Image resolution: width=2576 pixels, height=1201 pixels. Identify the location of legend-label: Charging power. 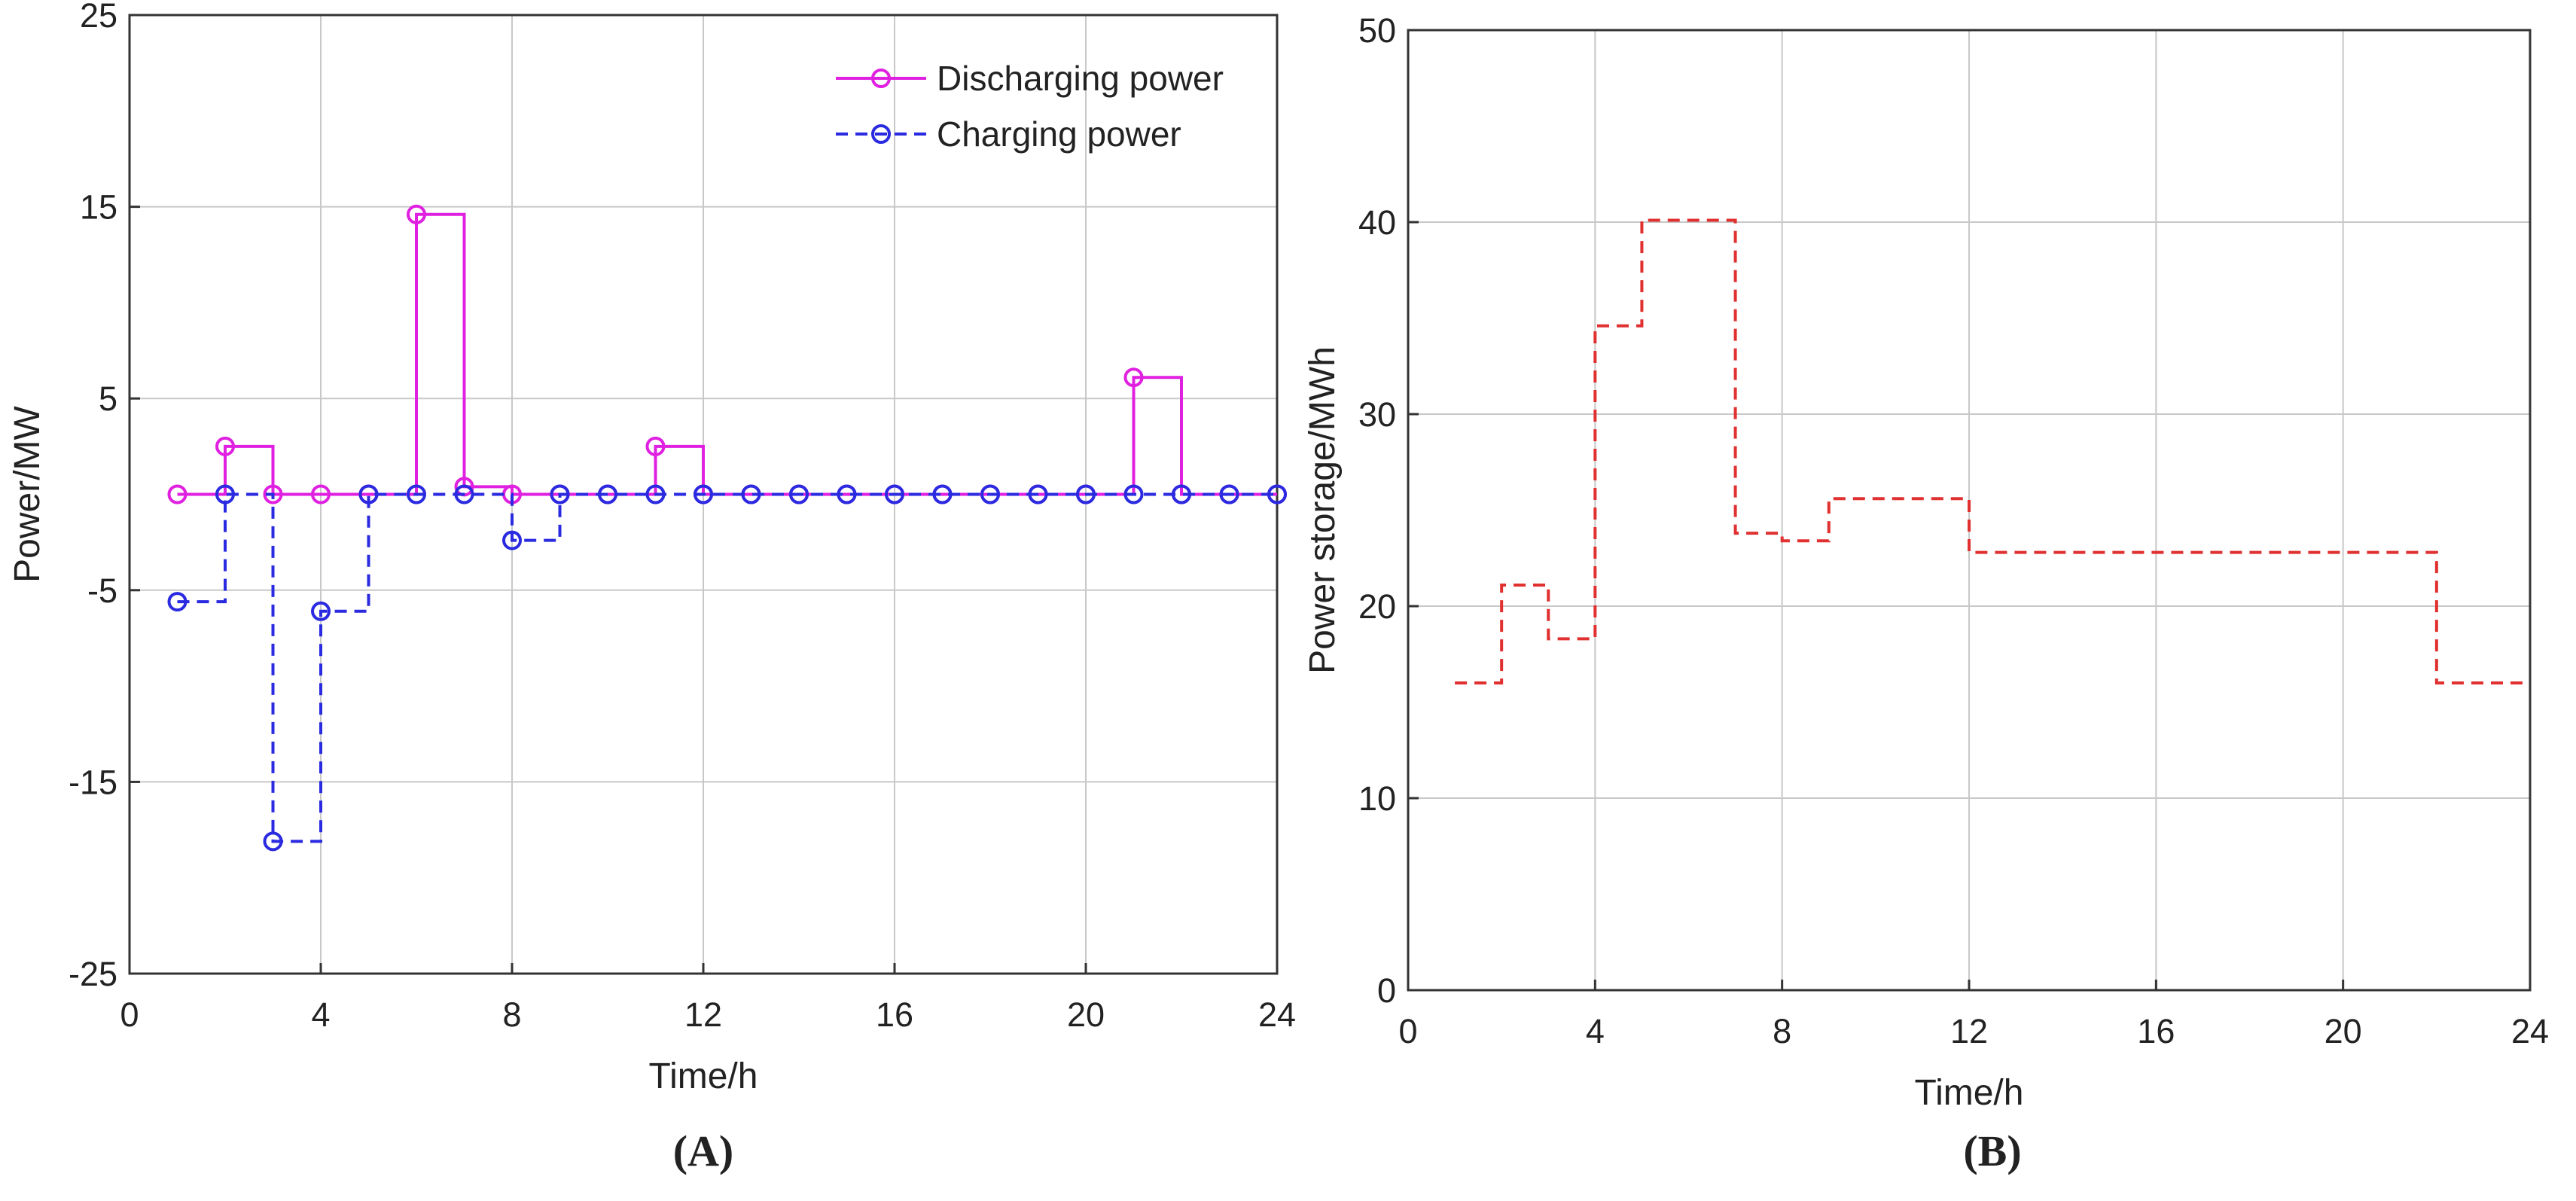
(1059, 134).